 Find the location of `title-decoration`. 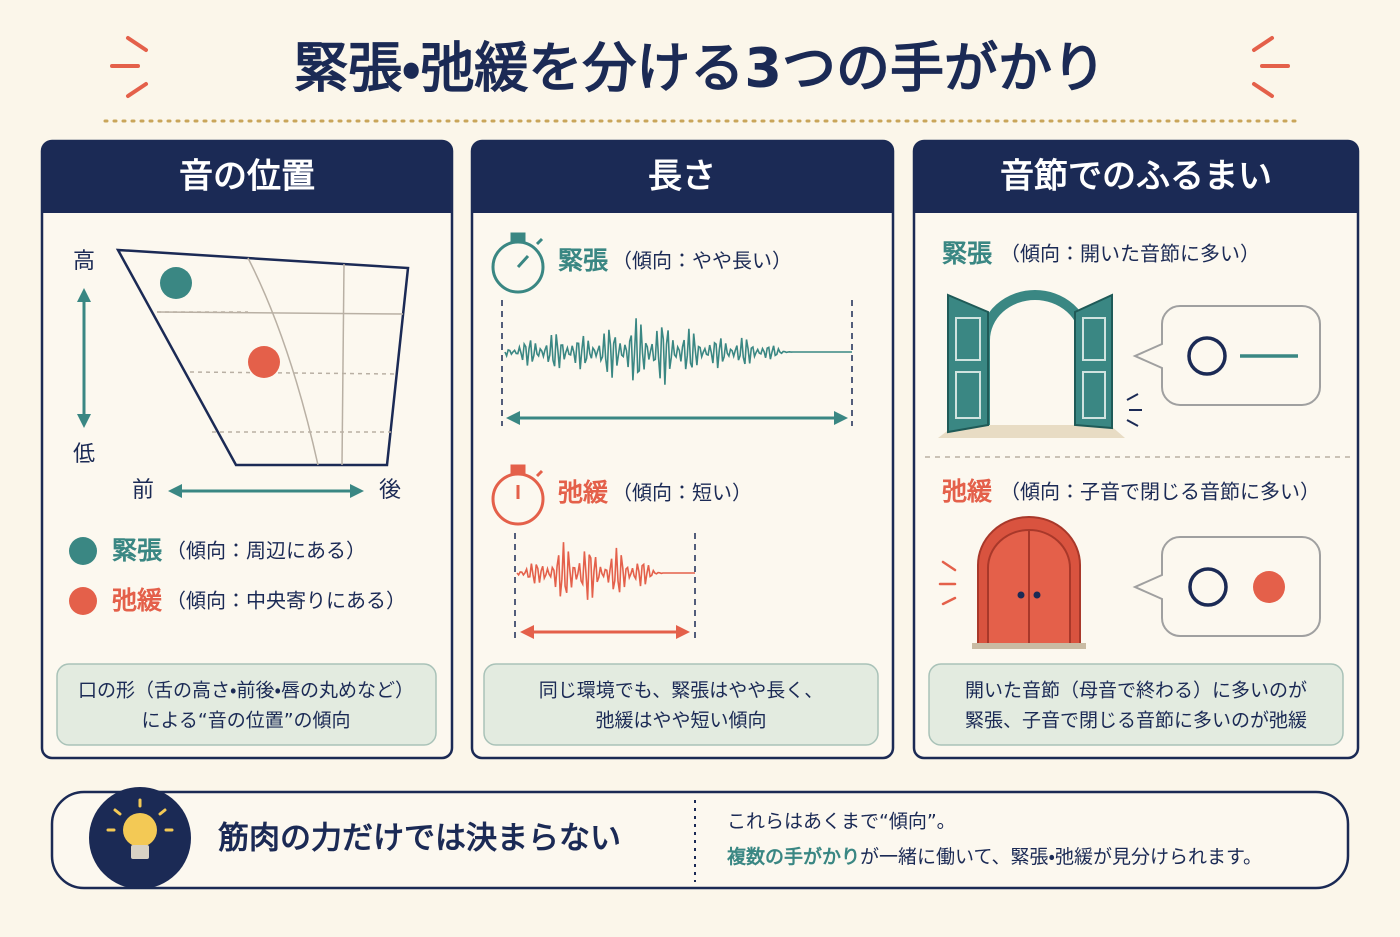

title-decoration is located at coordinates (700, 67).